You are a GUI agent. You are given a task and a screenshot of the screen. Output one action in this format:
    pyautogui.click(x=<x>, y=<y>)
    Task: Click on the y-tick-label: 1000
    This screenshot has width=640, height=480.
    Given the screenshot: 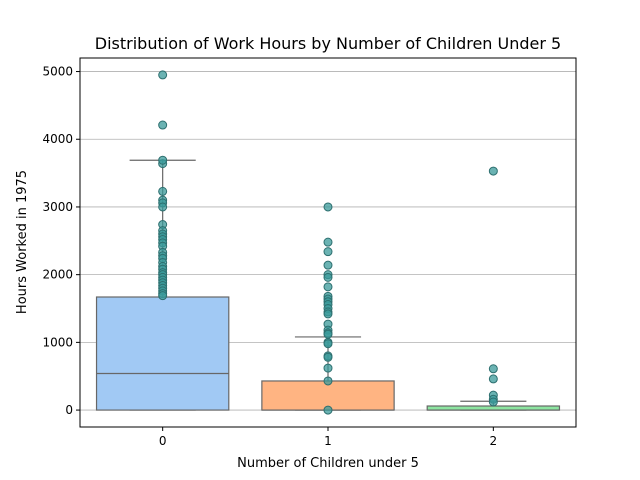 What is the action you would take?
    pyautogui.click(x=57, y=342)
    